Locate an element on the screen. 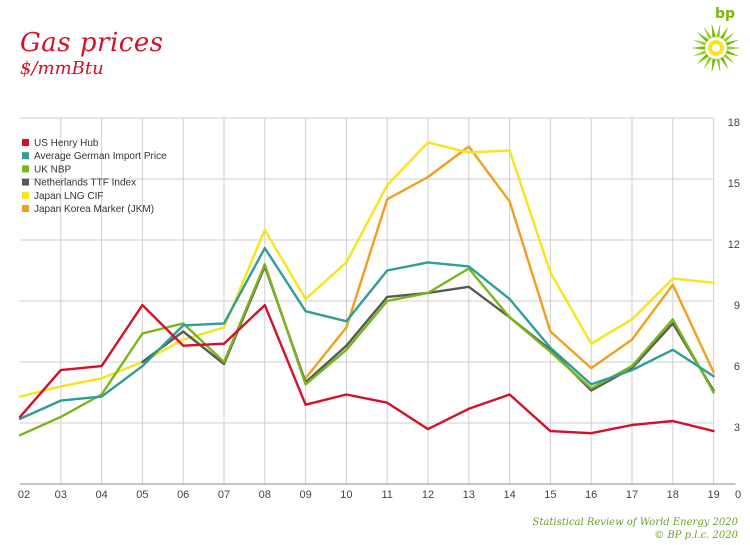 The height and width of the screenshot is (545, 750). x-tick-label: 06 is located at coordinates (183, 495).